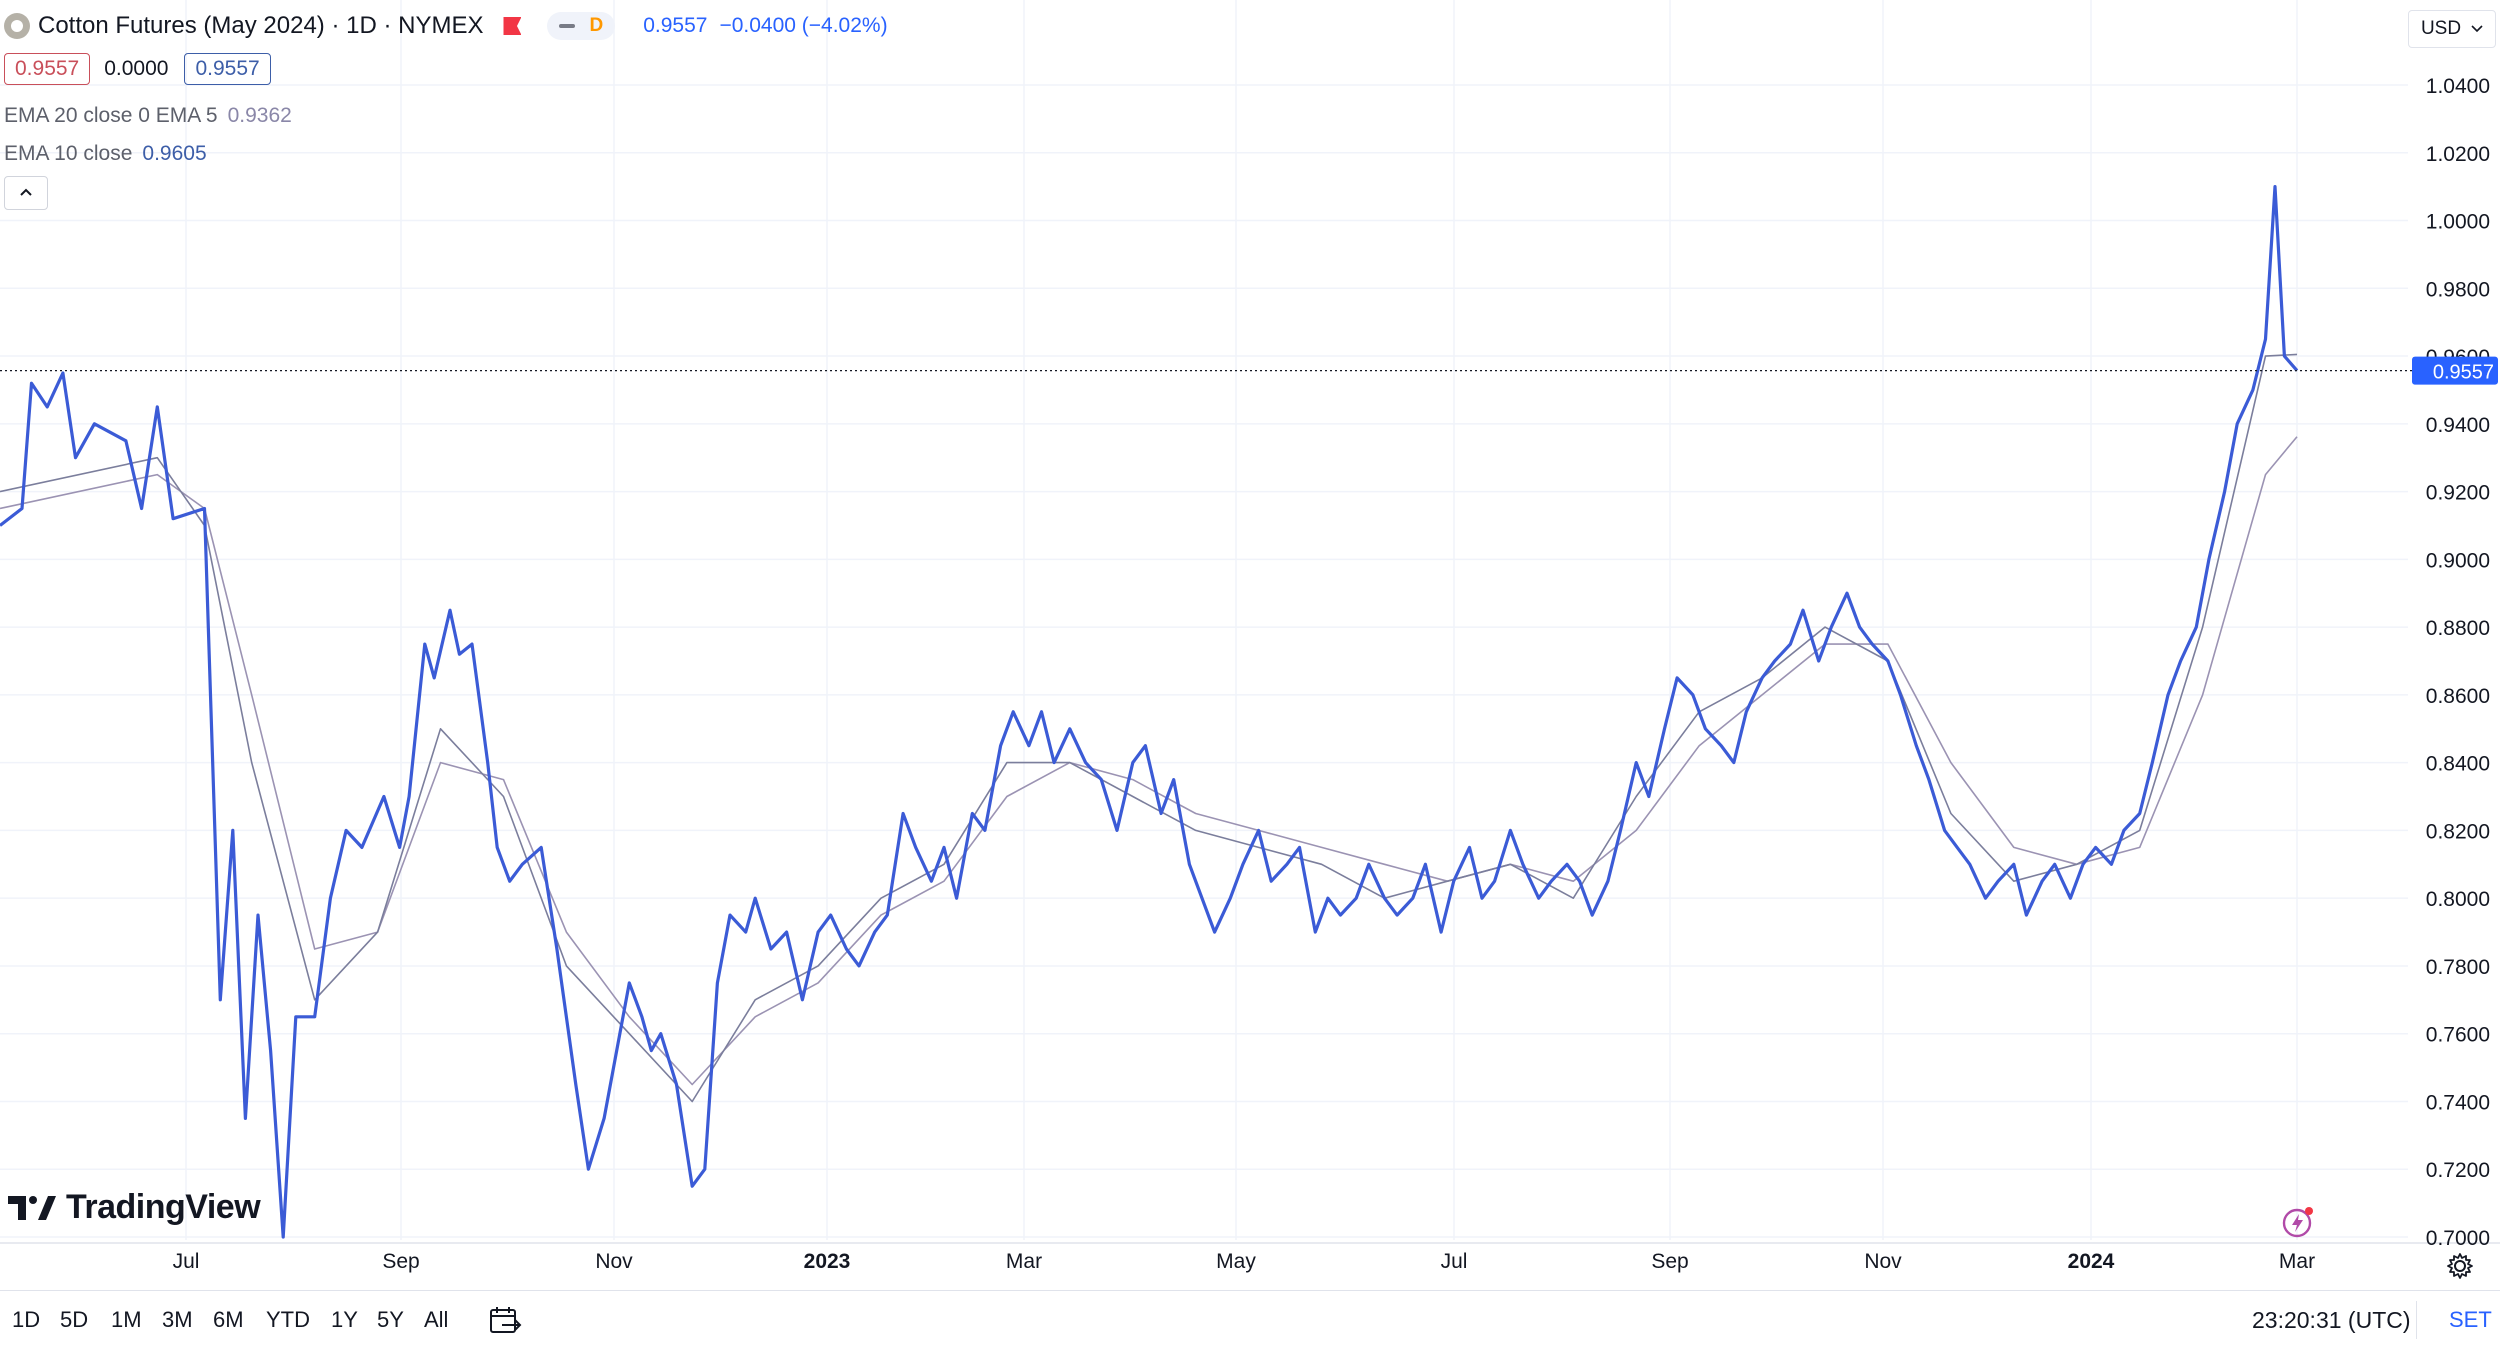 Image resolution: width=2500 pixels, height=1352 pixels. Describe the element at coordinates (2458, 289) in the screenshot. I see `y-tick-label: 0.9800` at that location.